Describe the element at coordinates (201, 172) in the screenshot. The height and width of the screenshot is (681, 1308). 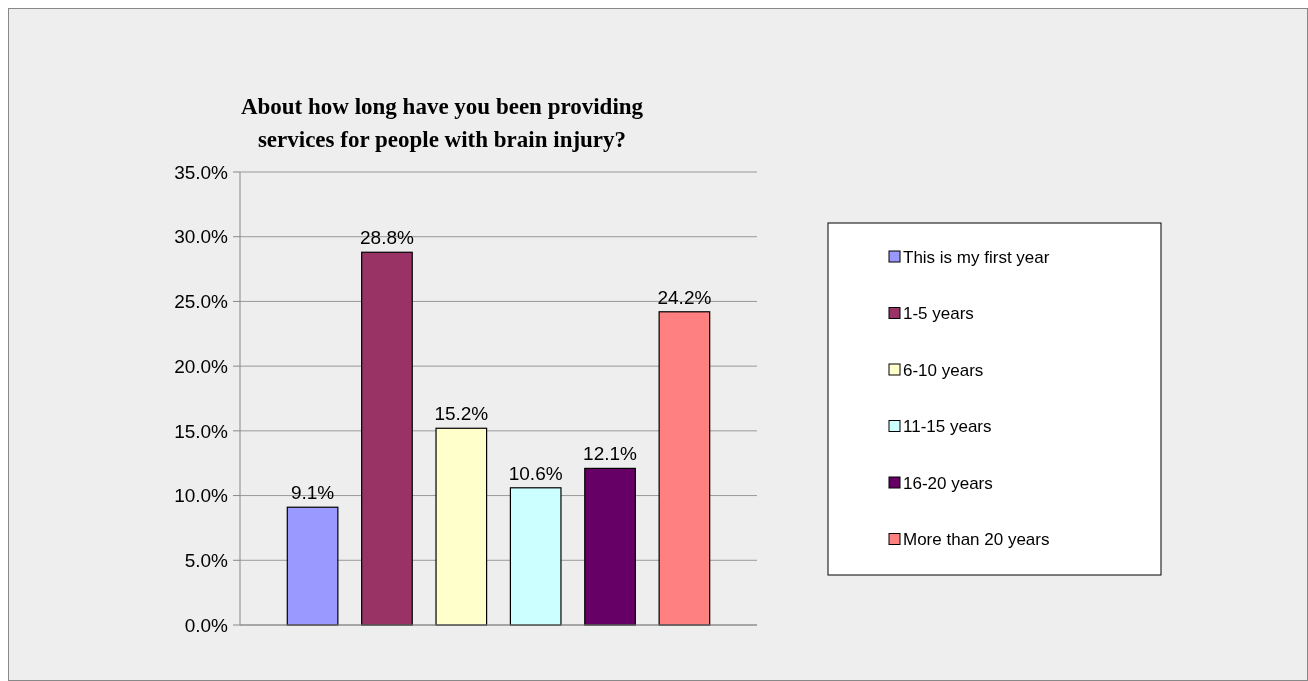
I see `y-tick-label: 35.0%` at that location.